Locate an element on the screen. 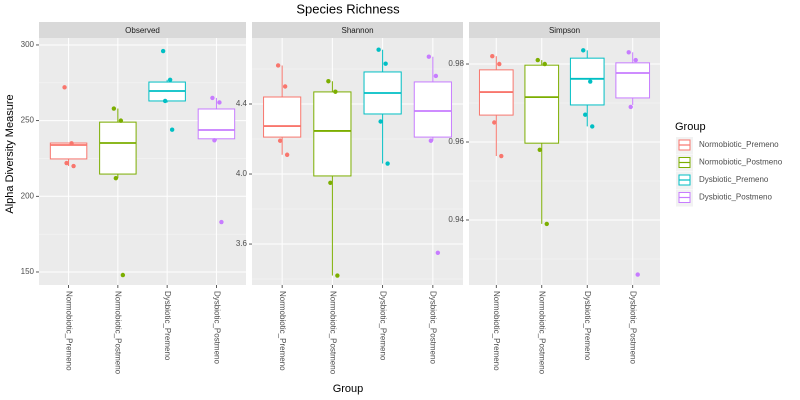 Image resolution: width=800 pixels, height=400 pixels. y-tick-label: 0.98 is located at coordinates (456, 63).